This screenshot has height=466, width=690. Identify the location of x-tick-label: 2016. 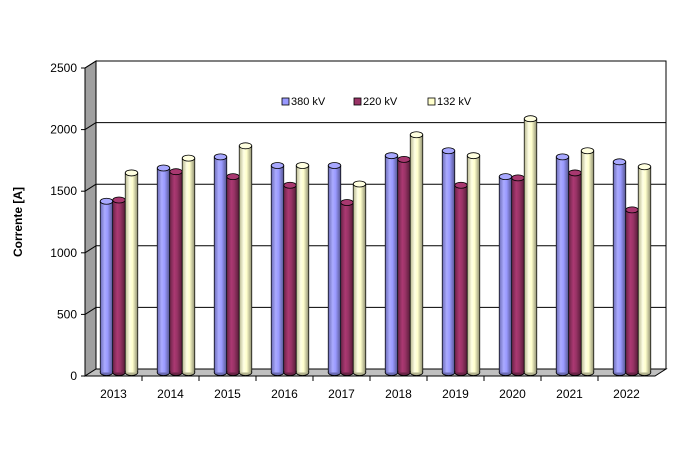
(284, 394).